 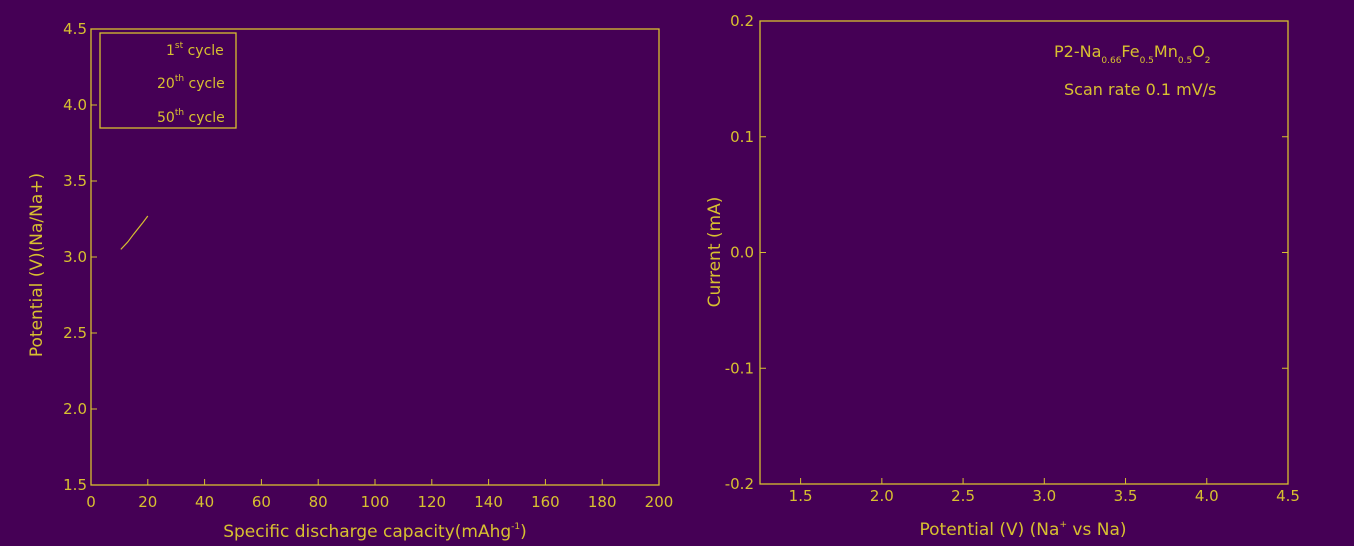 I want to click on left-y-tick-label: 4.0, so click(x=75, y=105).